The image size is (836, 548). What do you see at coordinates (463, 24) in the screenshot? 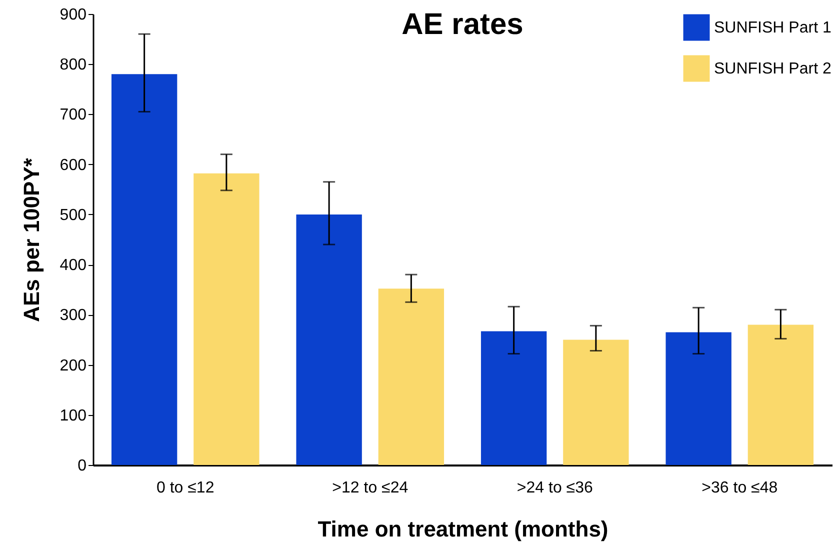
I see `chart-title: AE rates` at bounding box center [463, 24].